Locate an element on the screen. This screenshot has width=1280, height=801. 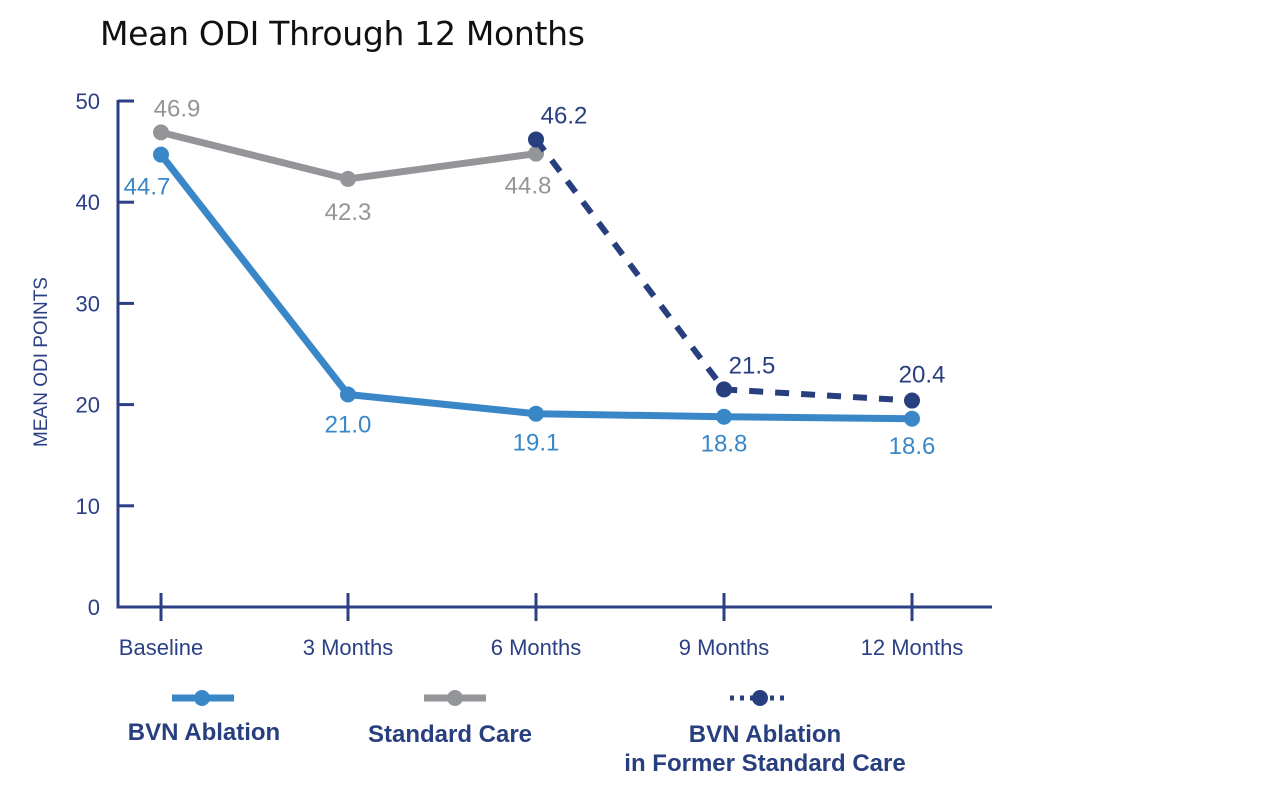
data-label: 46.2 is located at coordinates (564, 115).